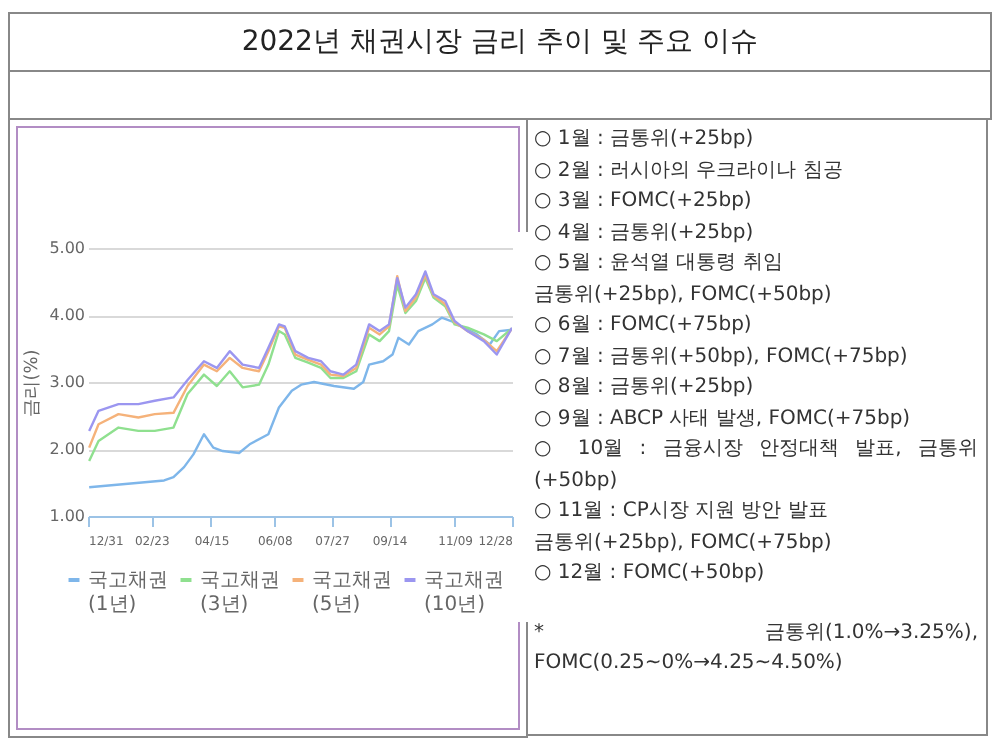 The image size is (1000, 748). Describe the element at coordinates (659, 264) in the screenshot. I see `text: ○ 5월 : 윤석열 대통령 취임` at that location.